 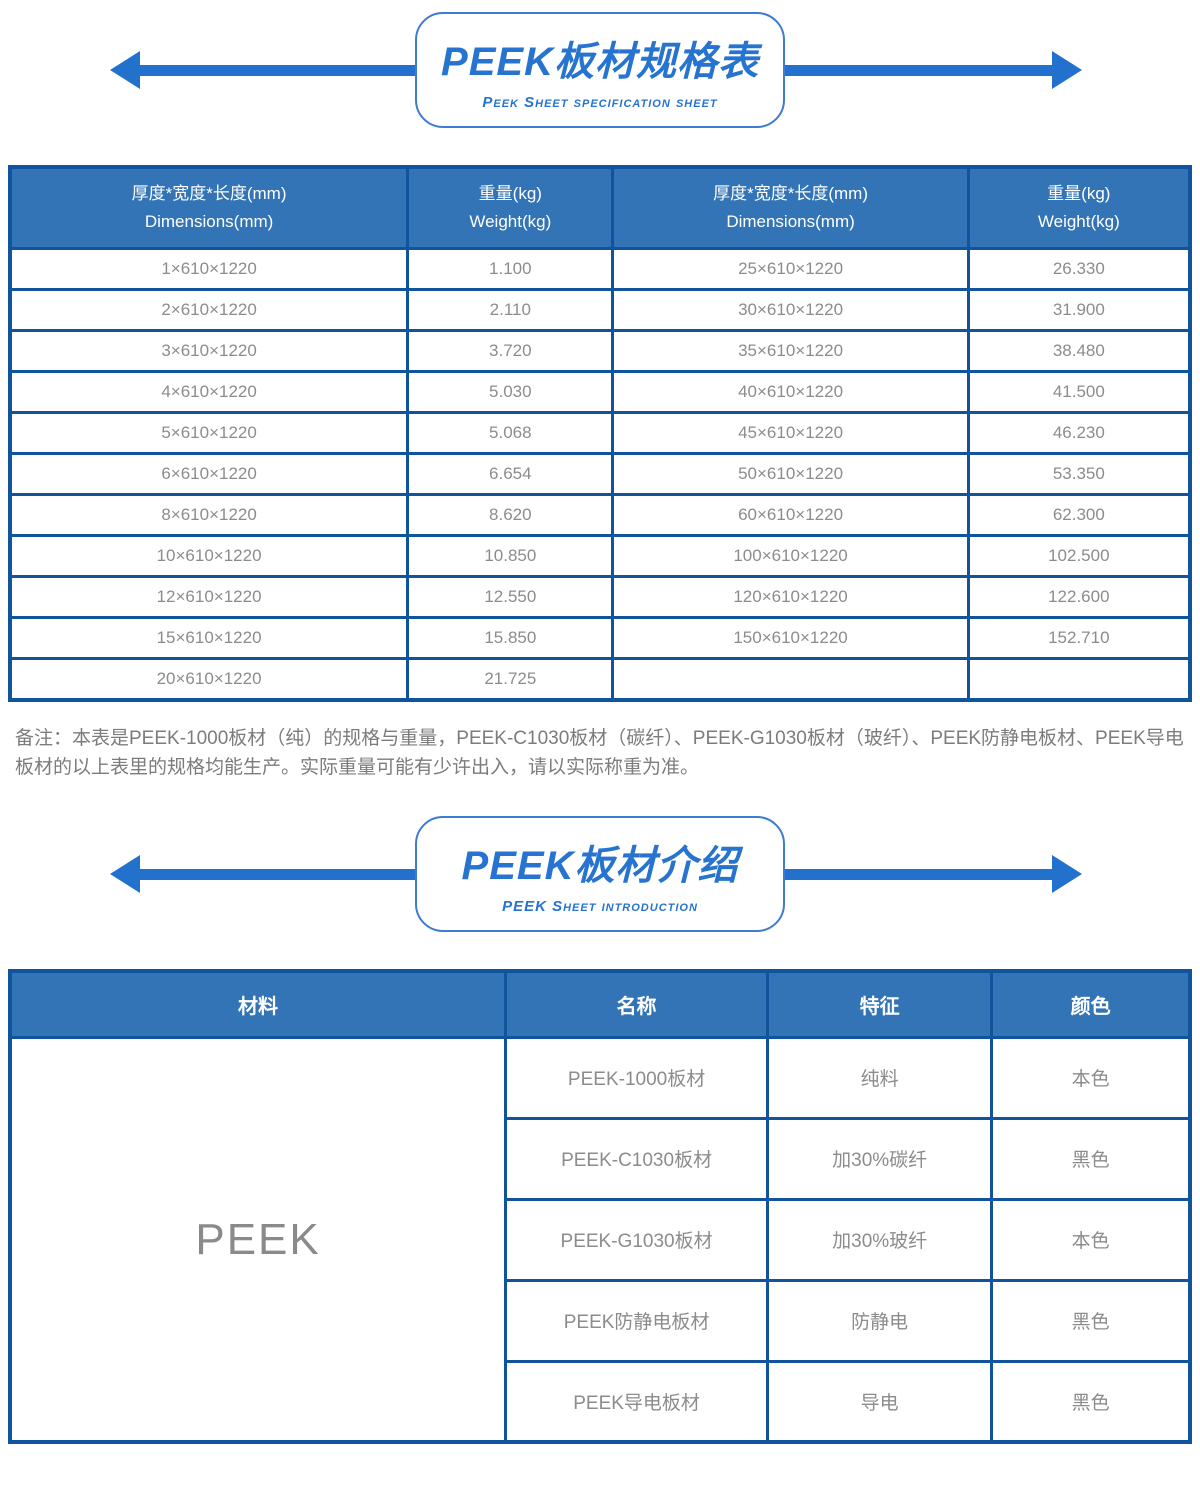 What do you see at coordinates (637, 1077) in the screenshot?
I see `name-cell: PEEK-1000板材` at bounding box center [637, 1077].